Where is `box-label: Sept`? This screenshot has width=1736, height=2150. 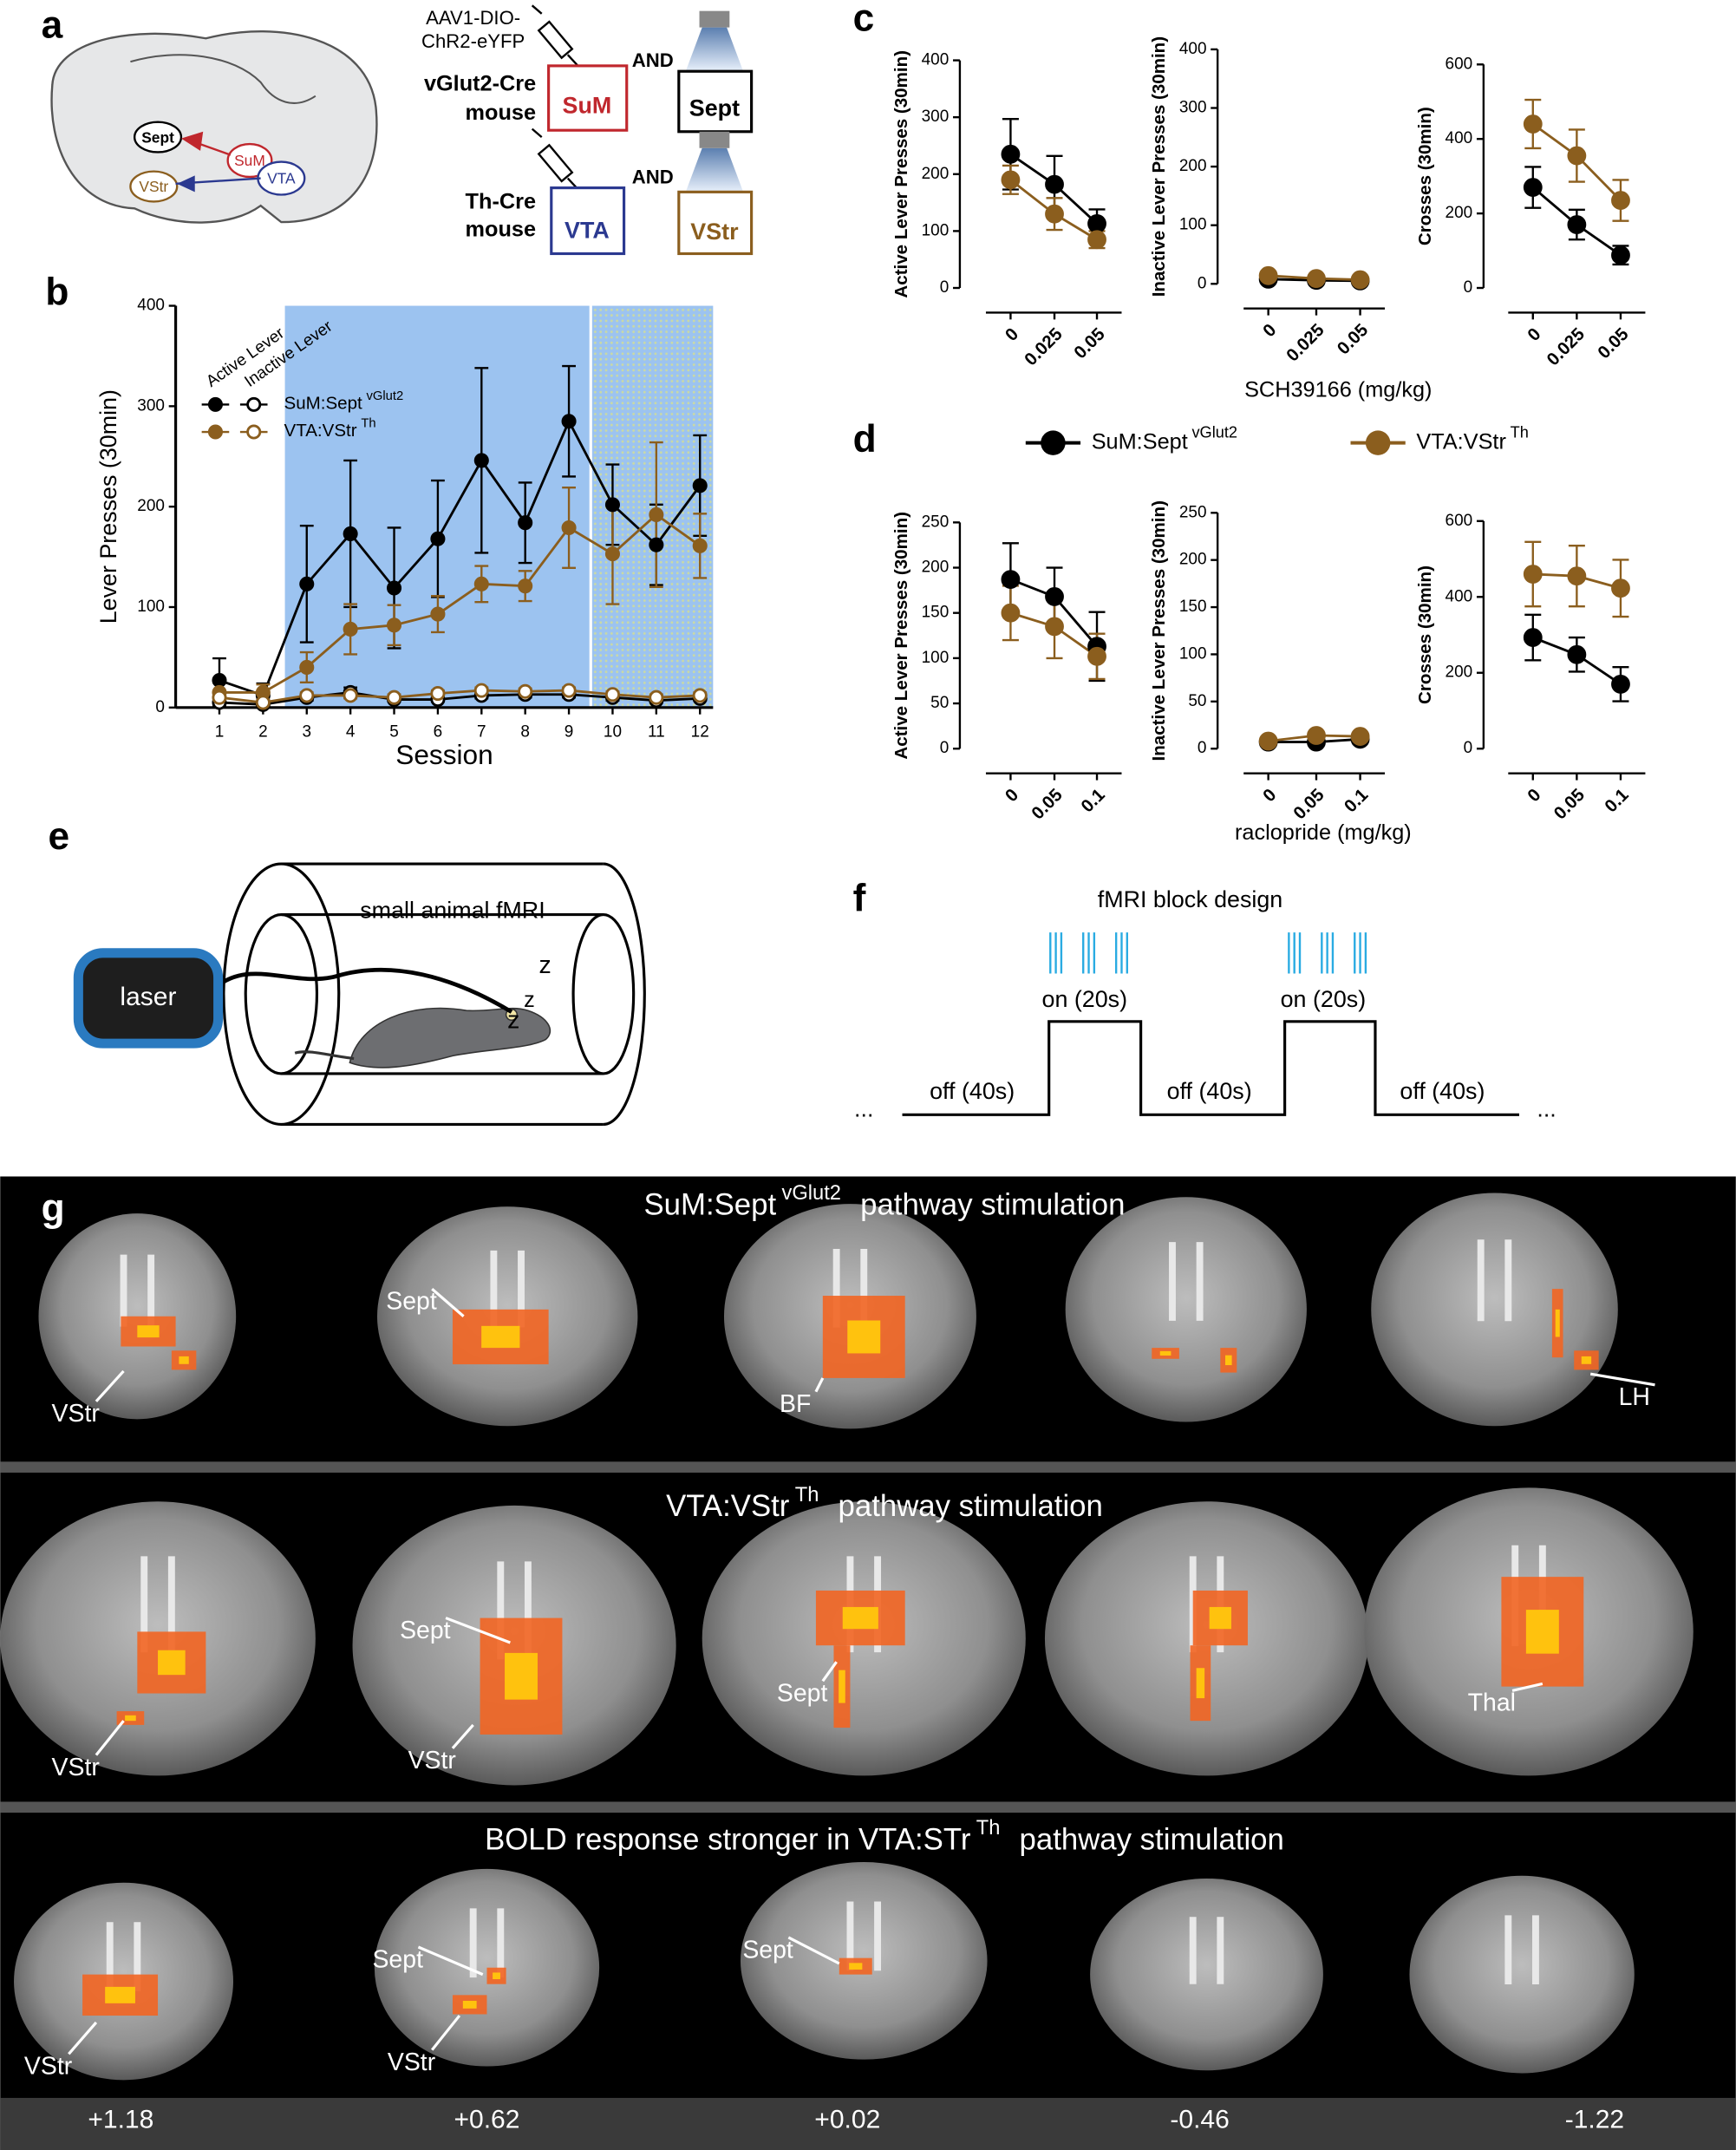 box-label: Sept is located at coordinates (714, 108).